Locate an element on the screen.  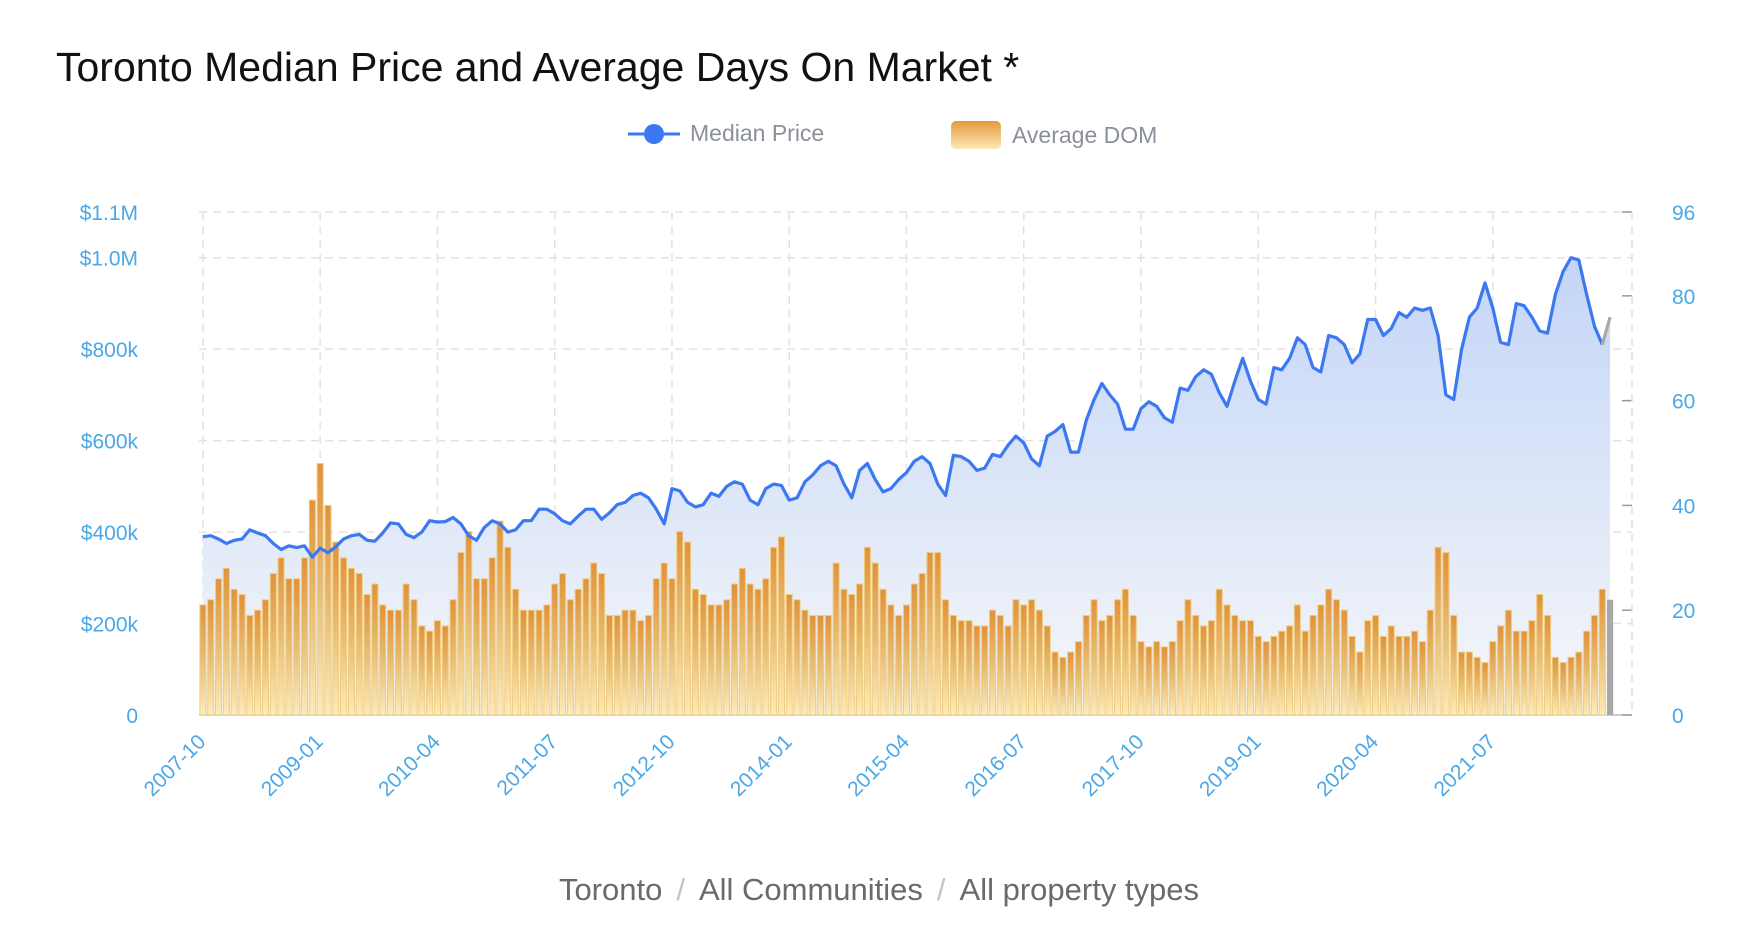
y-right-tick-label: 20 is located at coordinates (1683, 611).